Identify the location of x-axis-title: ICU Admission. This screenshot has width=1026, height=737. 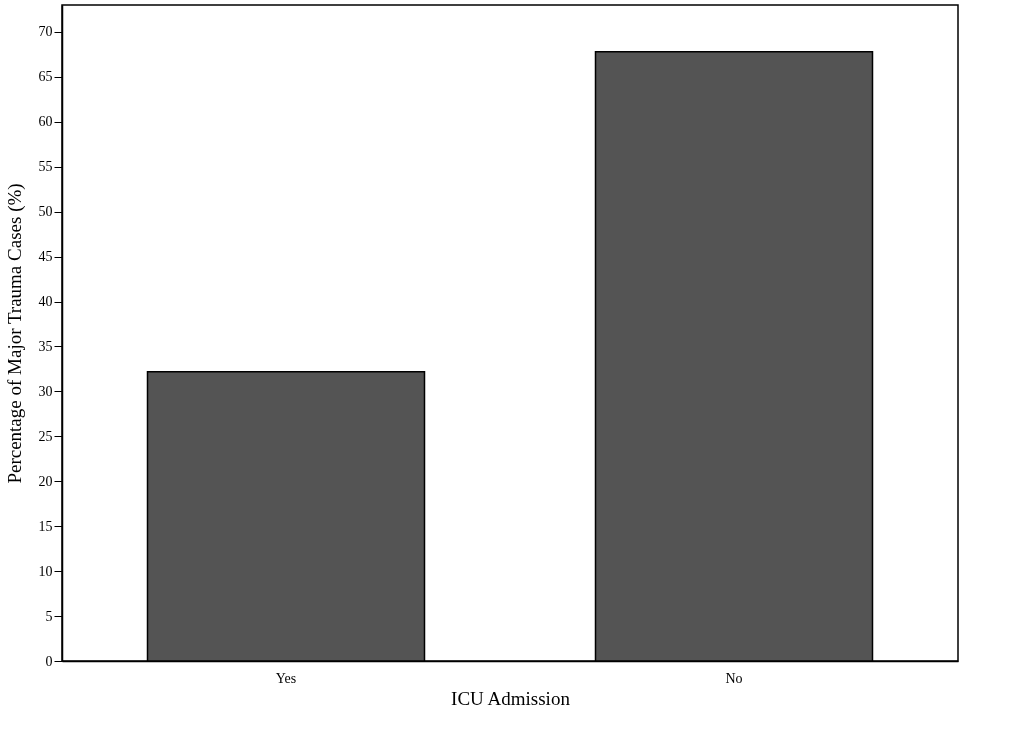
(511, 698).